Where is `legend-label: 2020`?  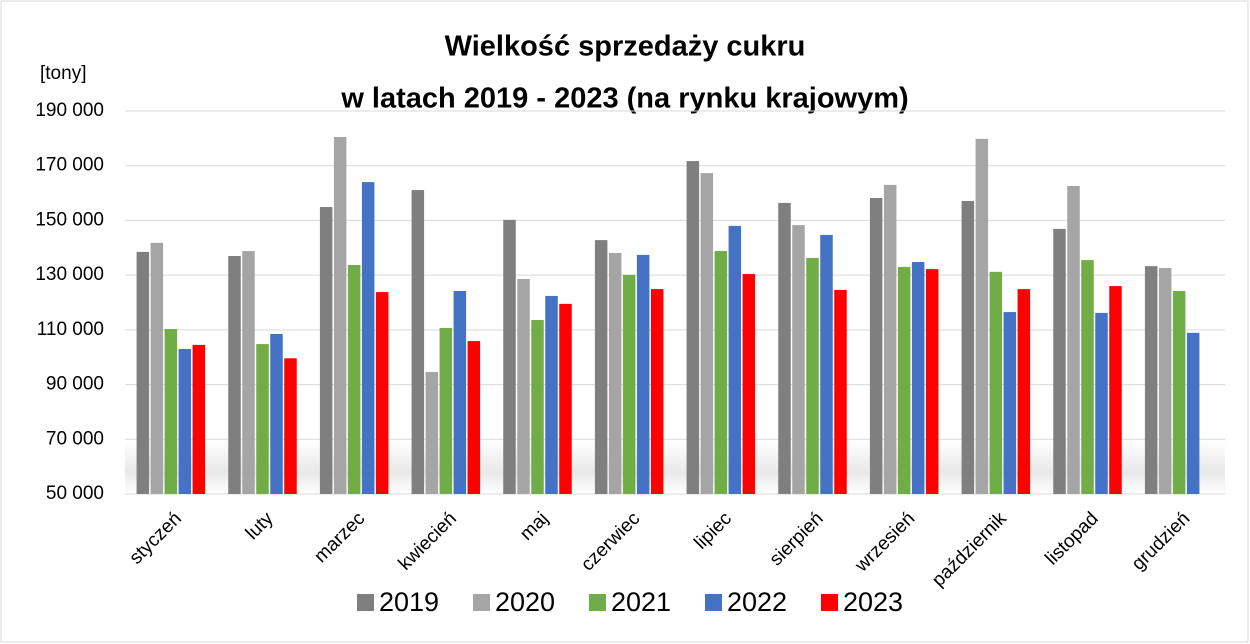 legend-label: 2020 is located at coordinates (525, 602).